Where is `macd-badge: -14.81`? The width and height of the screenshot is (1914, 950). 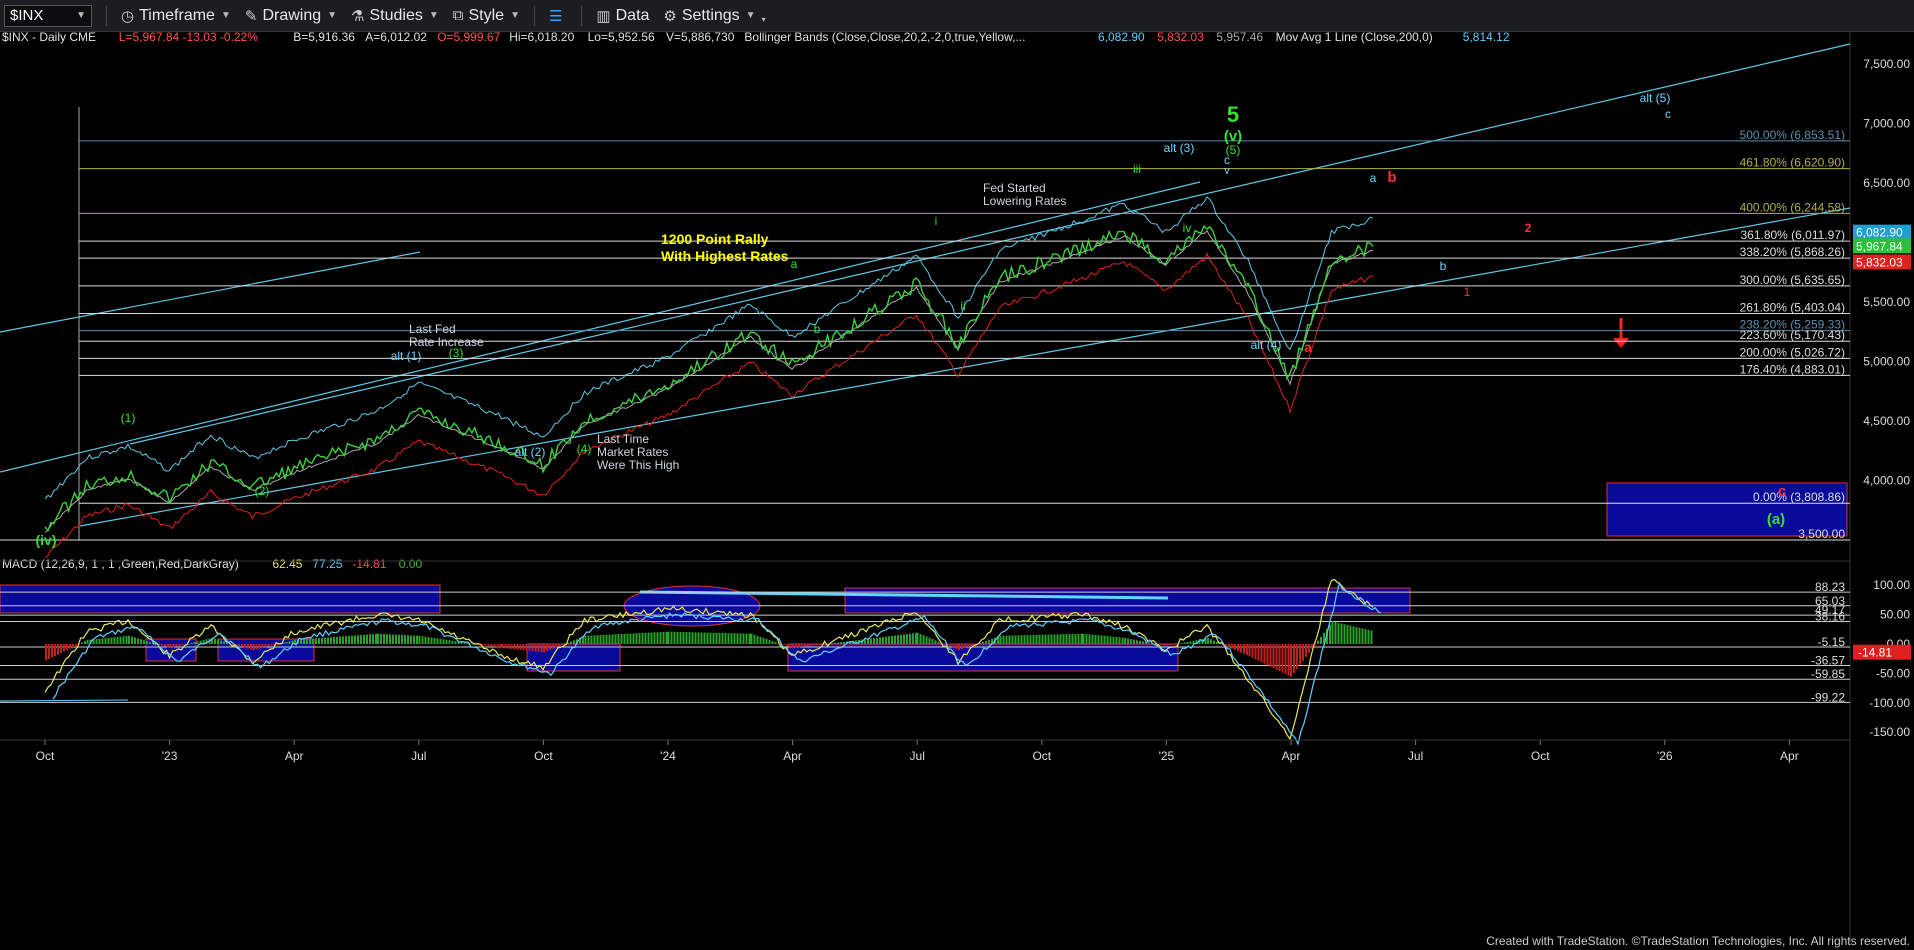
macd-badge: -14.81 is located at coordinates (1882, 652).